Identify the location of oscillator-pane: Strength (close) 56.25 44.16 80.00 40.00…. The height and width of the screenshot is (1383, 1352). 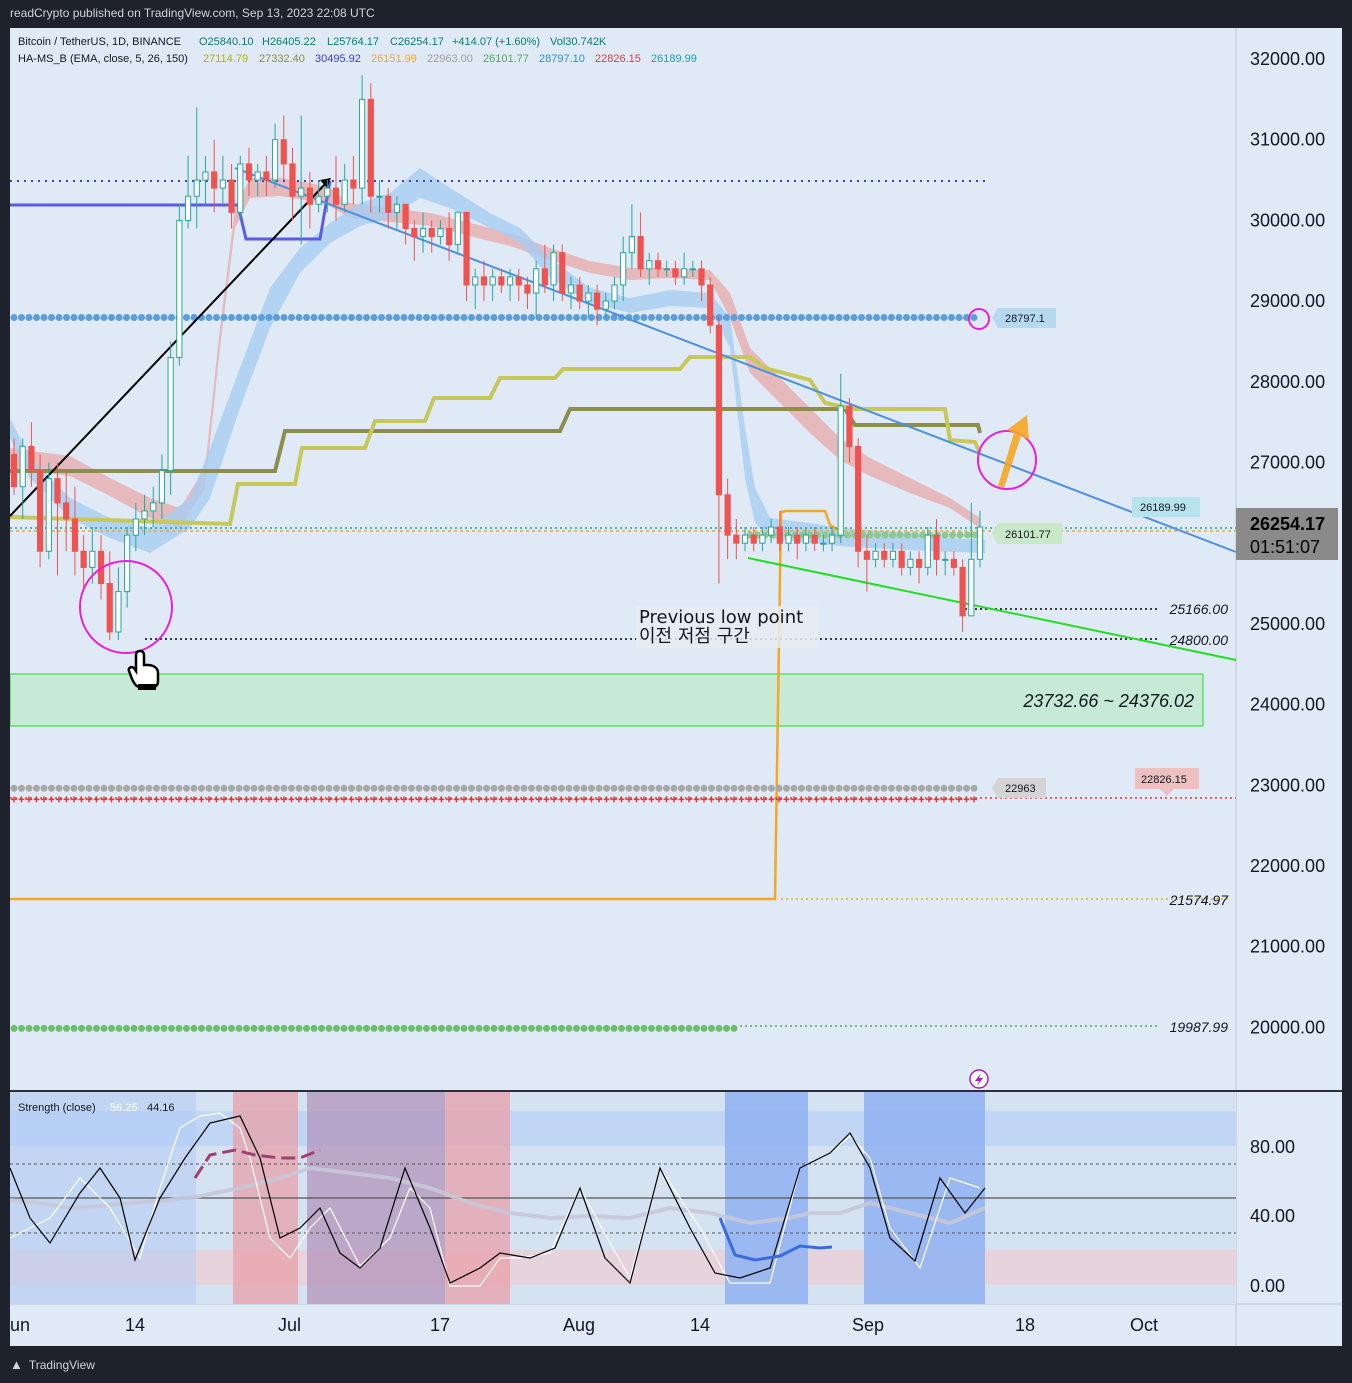
(652, 1198).